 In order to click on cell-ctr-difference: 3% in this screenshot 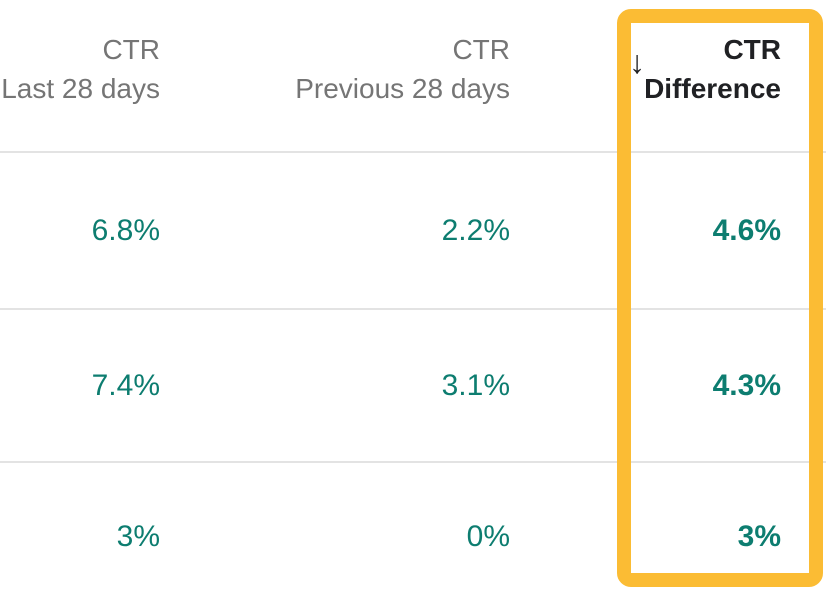, I will do `click(759, 536)`.